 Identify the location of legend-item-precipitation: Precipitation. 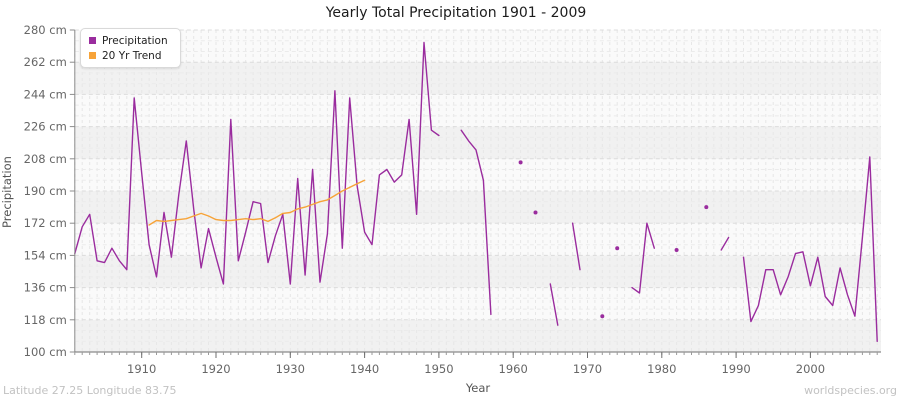
(128, 40).